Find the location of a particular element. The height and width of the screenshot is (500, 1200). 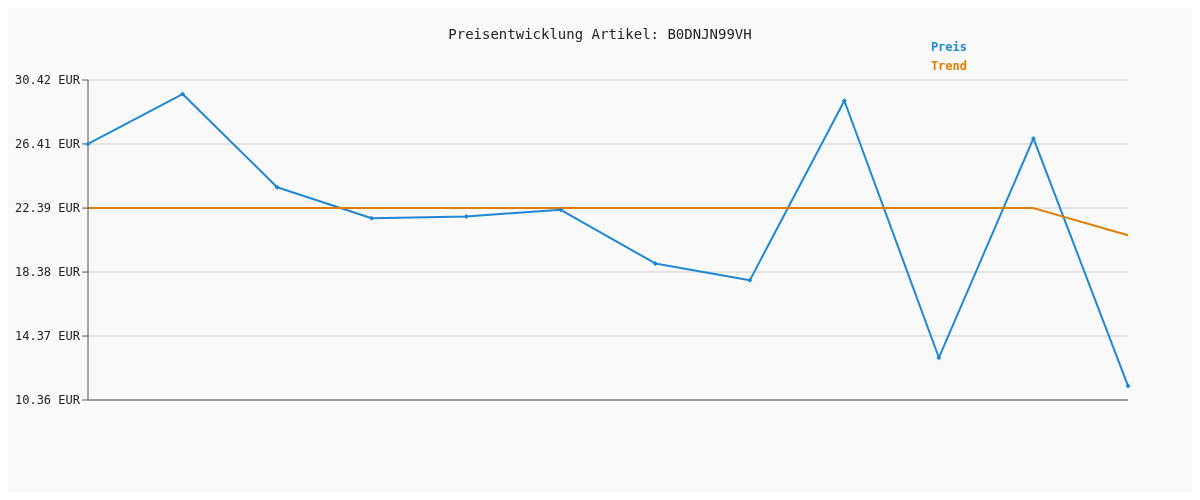

y-tick-label: 14.37 EUR is located at coordinates (47, 336).